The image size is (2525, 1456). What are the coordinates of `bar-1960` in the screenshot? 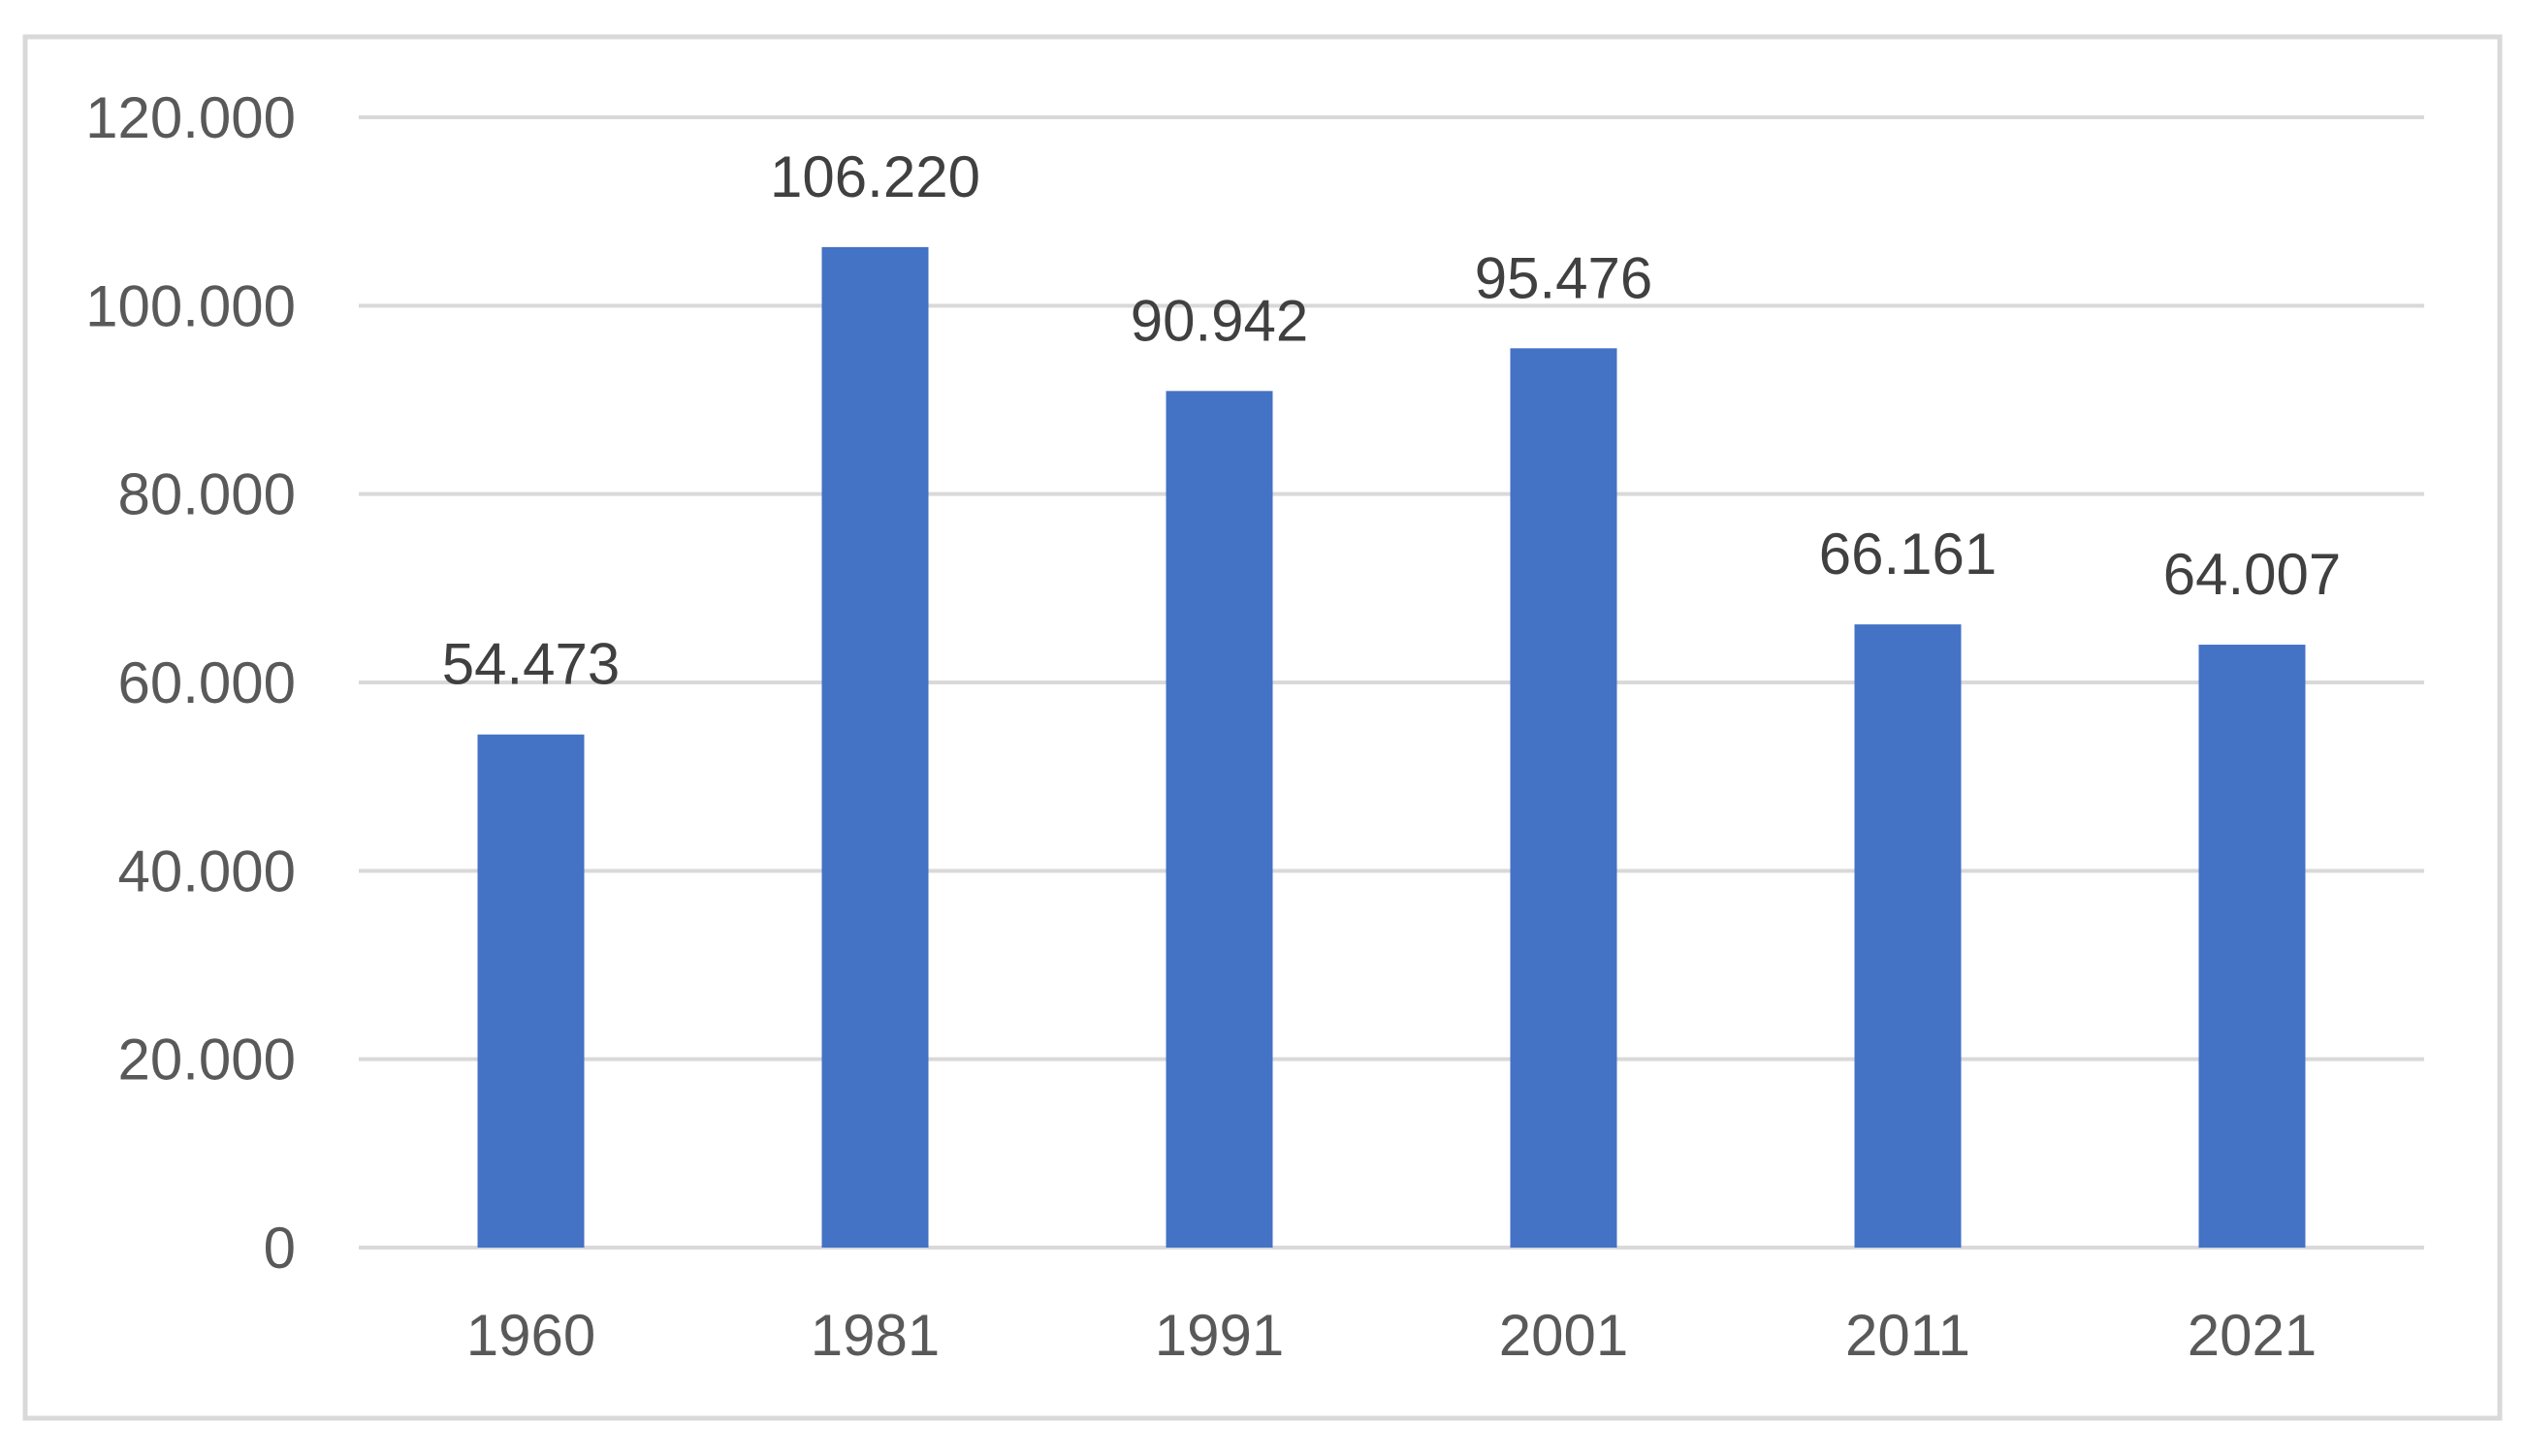 It's located at (531, 991).